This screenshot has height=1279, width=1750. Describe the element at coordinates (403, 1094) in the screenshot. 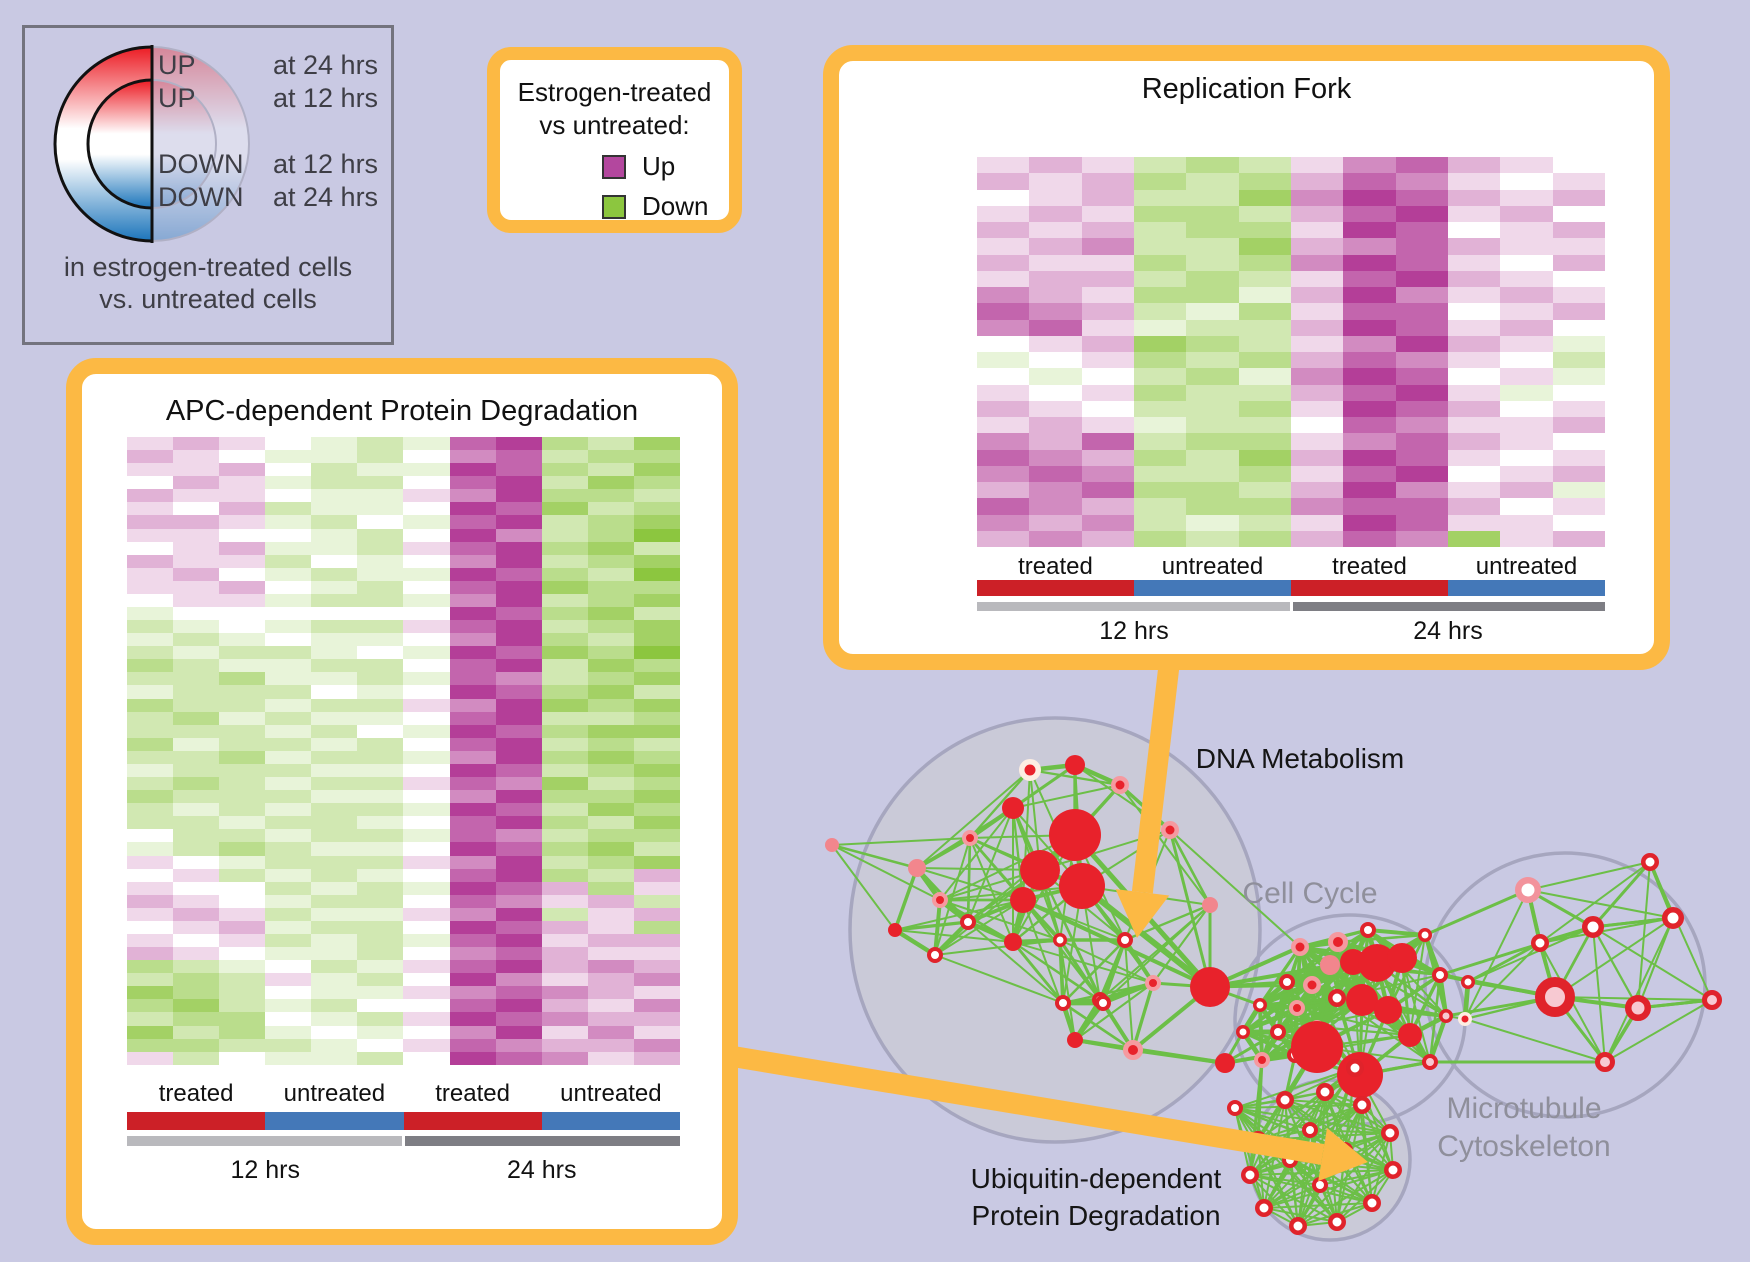

I see `apc-group-labels: treated untreated treated untreated` at that location.